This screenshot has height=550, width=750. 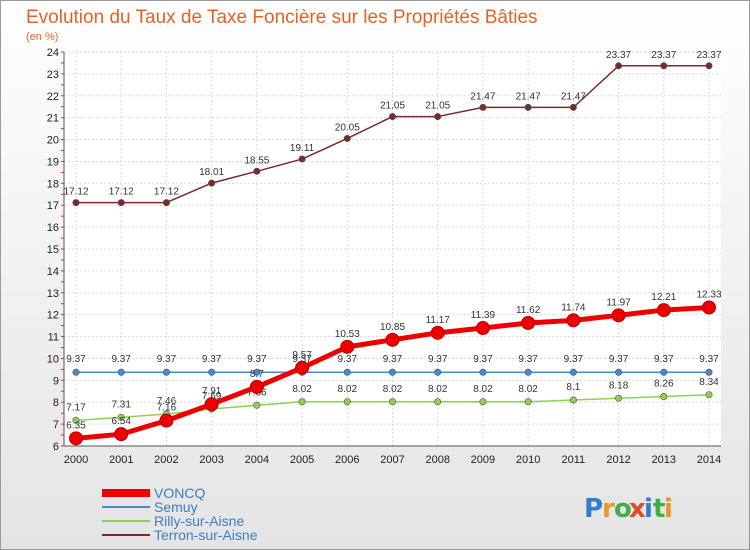 What do you see at coordinates (53, 53) in the screenshot?
I see `y-tick-label: 24` at bounding box center [53, 53].